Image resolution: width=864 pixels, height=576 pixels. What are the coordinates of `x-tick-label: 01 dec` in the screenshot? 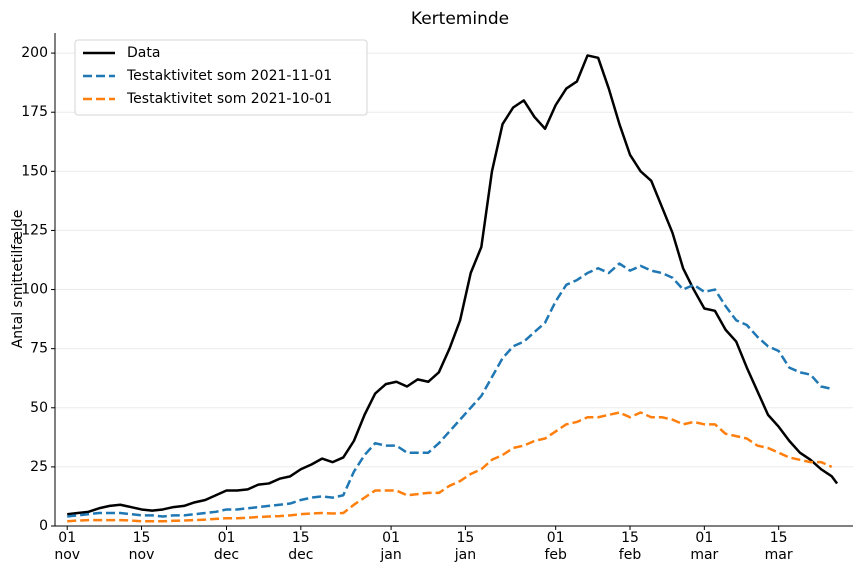 It's located at (226, 546).